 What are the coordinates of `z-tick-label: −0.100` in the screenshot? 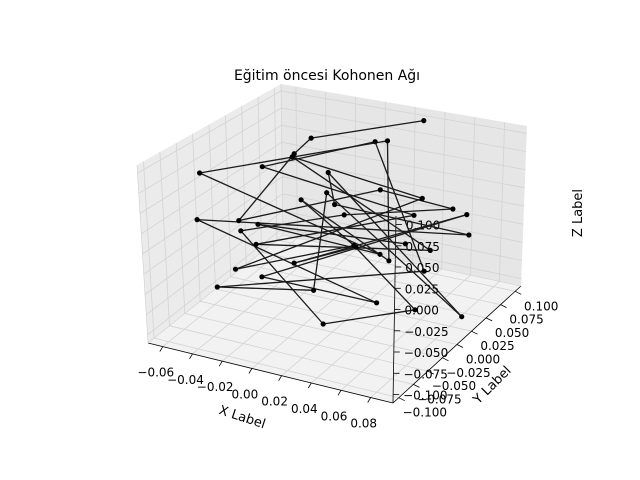 It's located at (425, 396).